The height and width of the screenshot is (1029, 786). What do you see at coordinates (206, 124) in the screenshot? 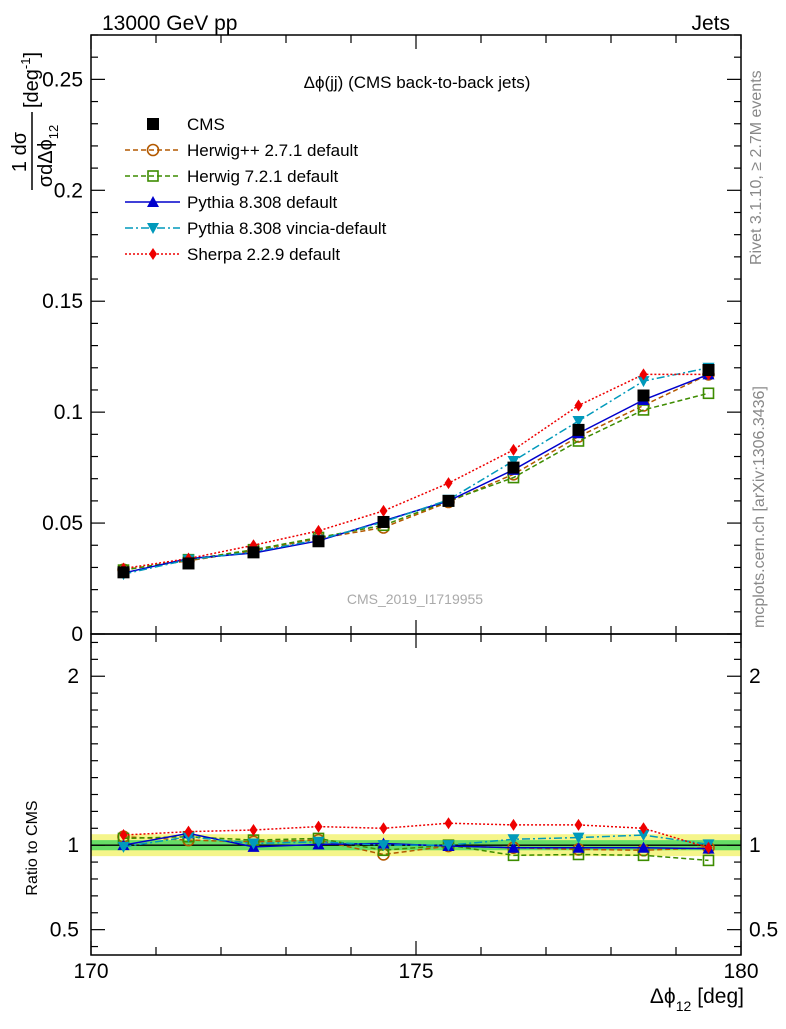
I see `legend-label: CMS` at bounding box center [206, 124].